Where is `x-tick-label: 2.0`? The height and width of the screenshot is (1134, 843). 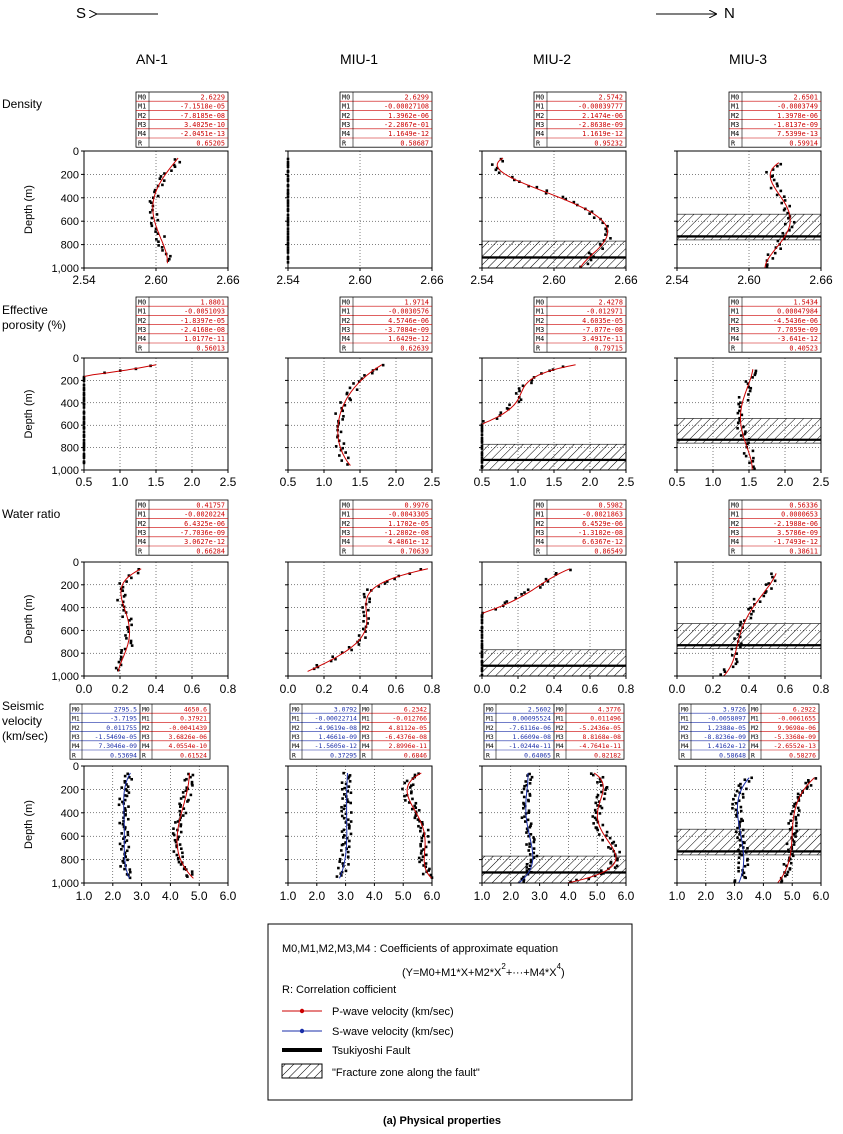
x-tick-label: 2.0 is located at coordinates (785, 482).